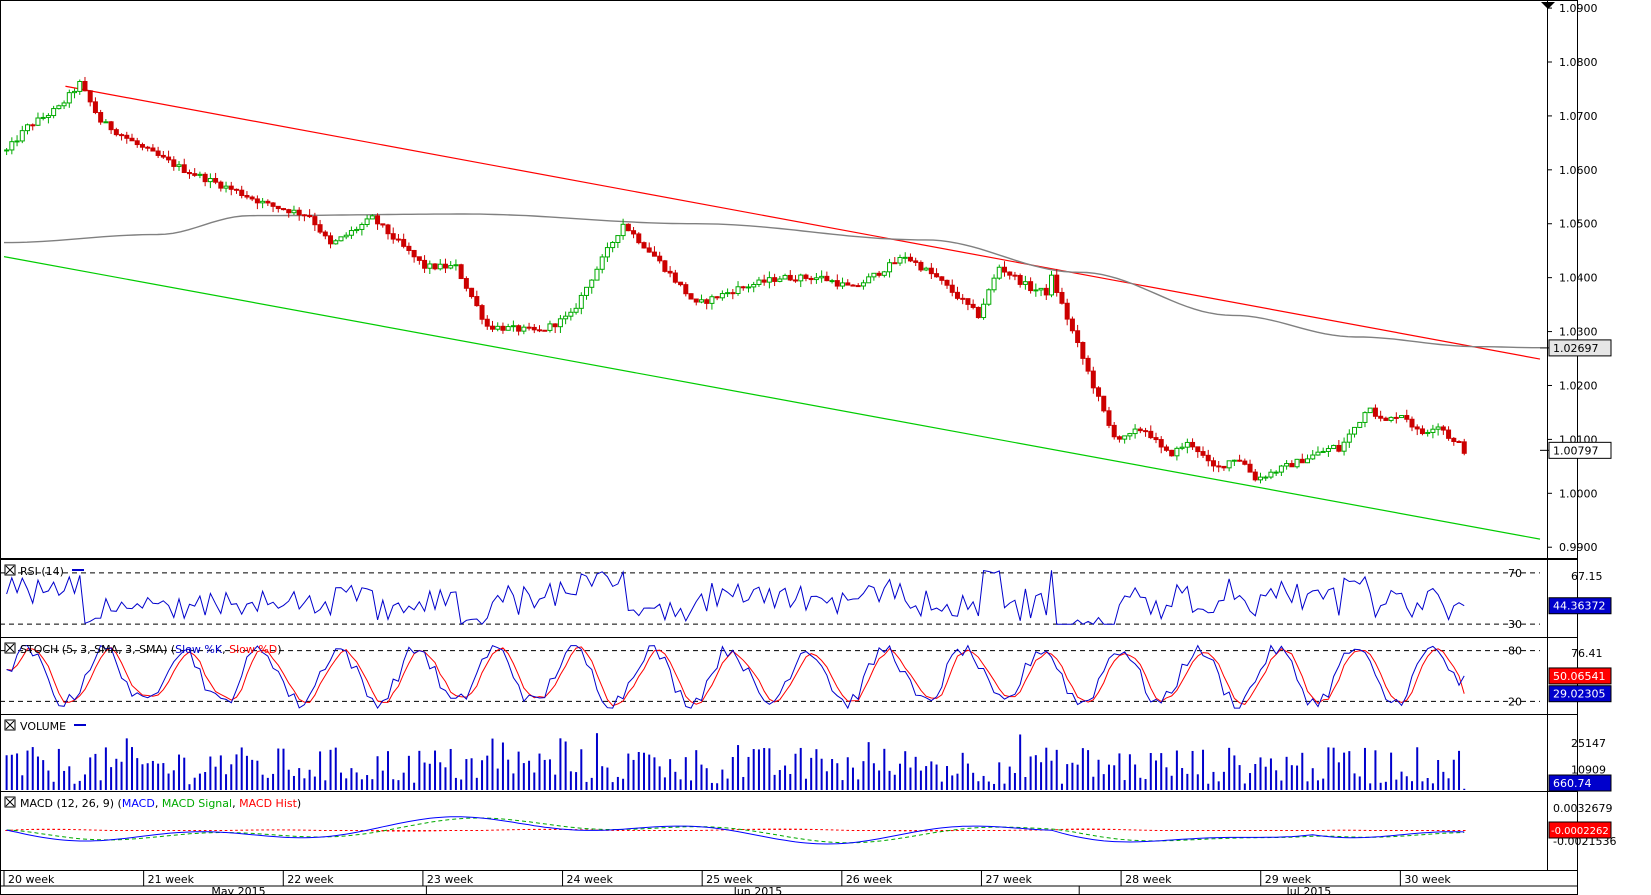 The width and height of the screenshot is (1651, 895). I want to click on week-label: 29 week, so click(1288, 879).